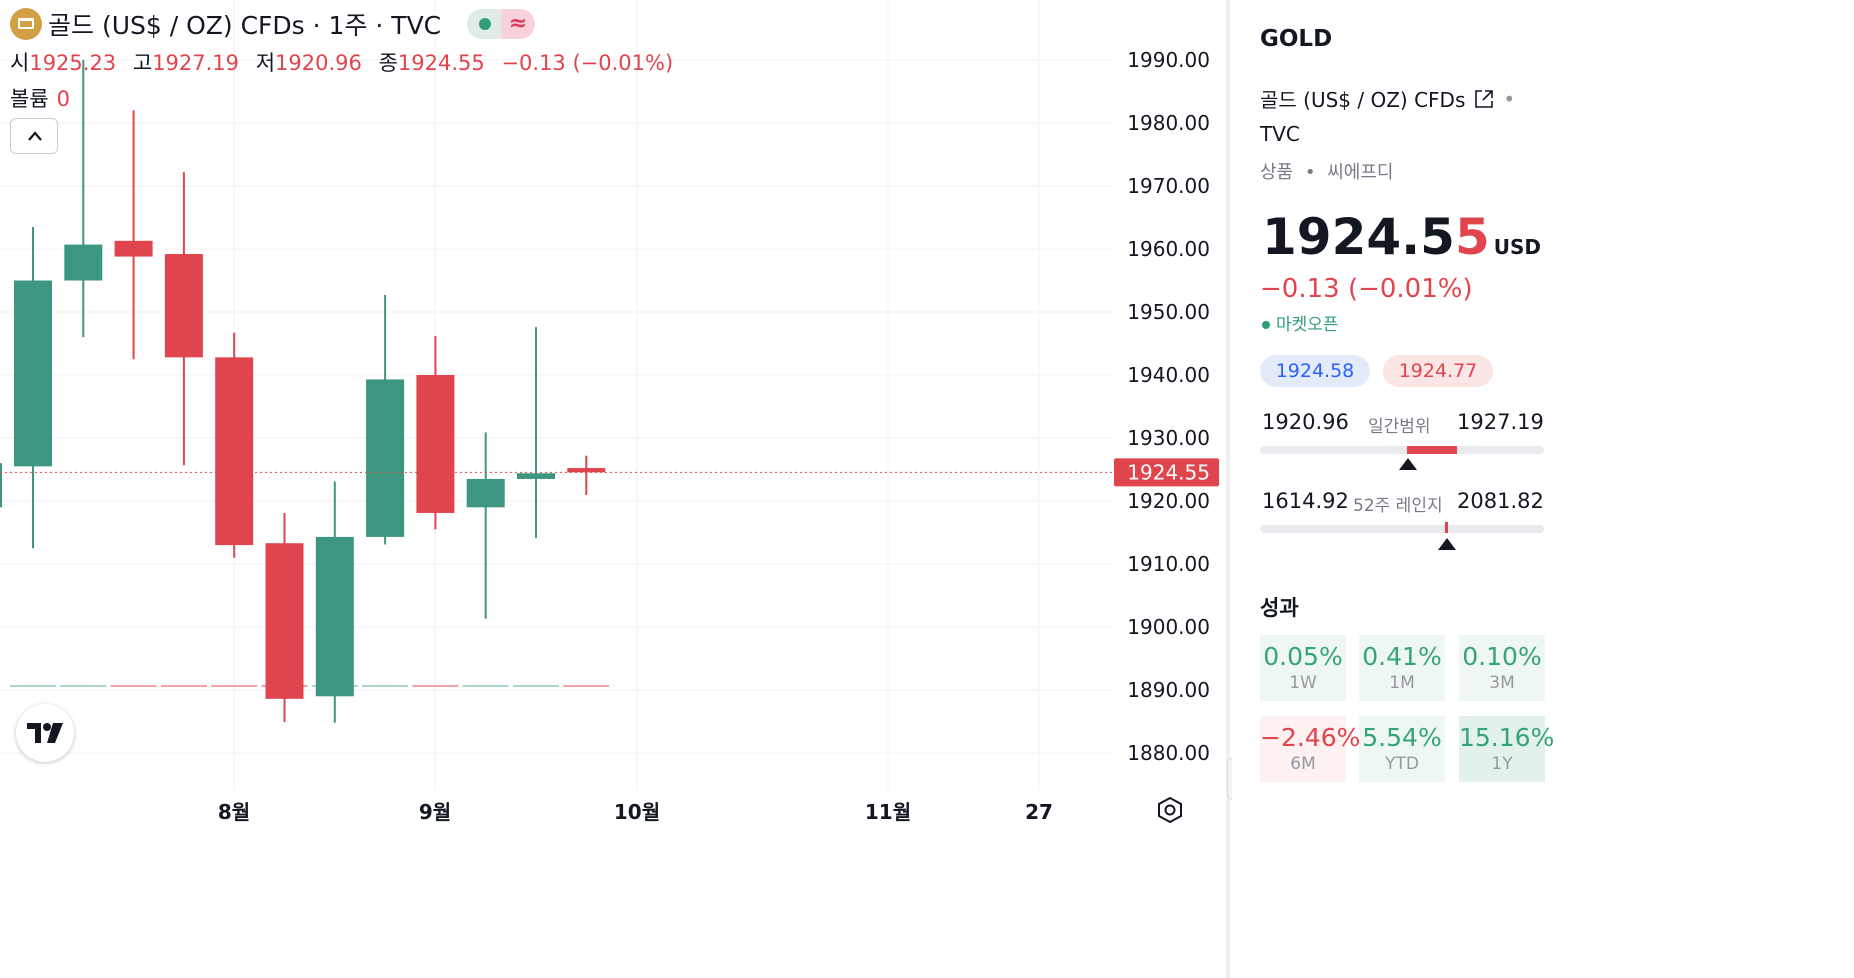  I want to click on day-range-marker-icon, so click(1407, 464).